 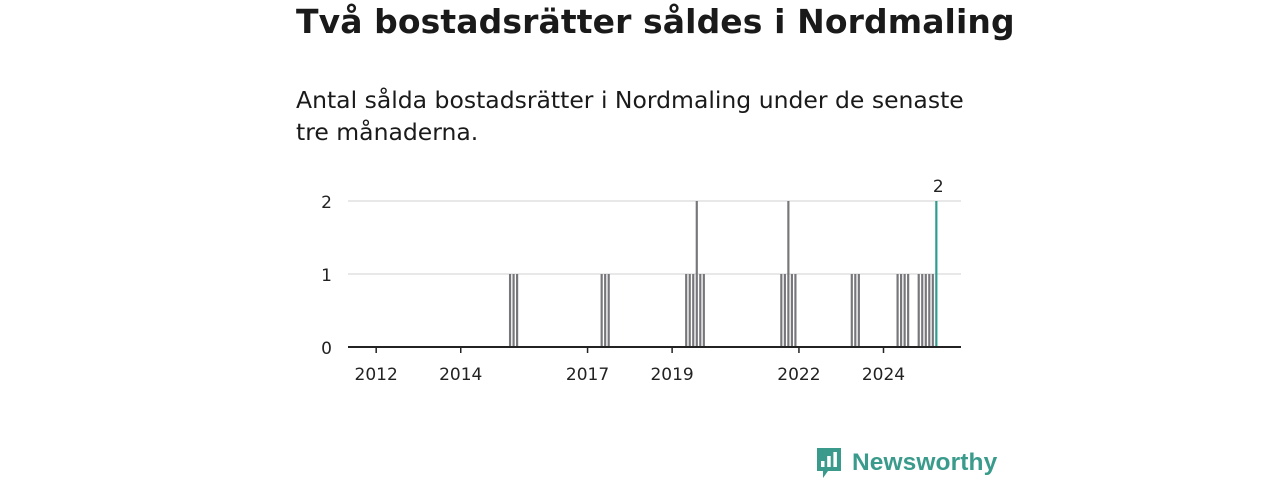 What do you see at coordinates (829, 463) in the screenshot?
I see `chart-speech-bubble-icon` at bounding box center [829, 463].